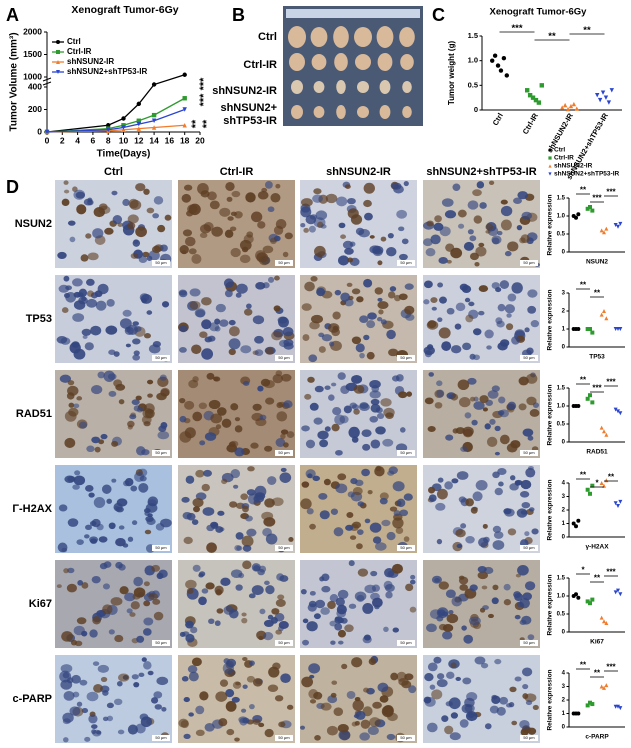 The width and height of the screenshot is (631, 748). What do you see at coordinates (564, 348) in the screenshot?
I see `y-tick-label: 0` at bounding box center [564, 348].